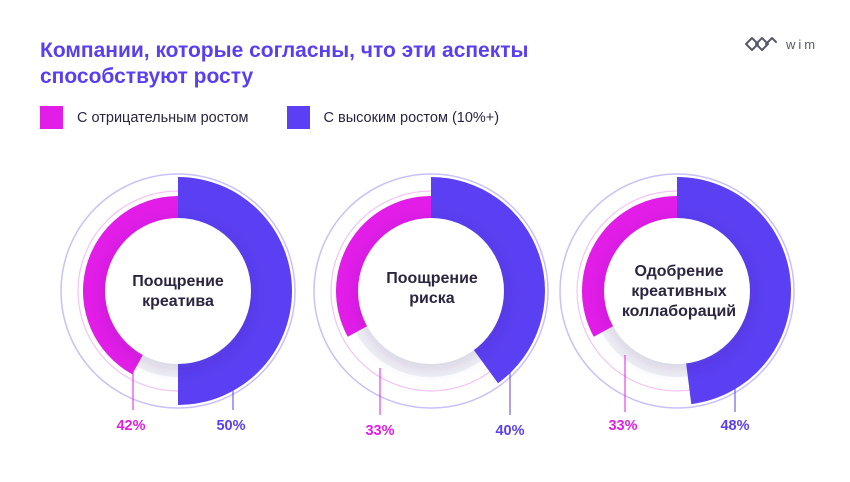 The width and height of the screenshot is (850, 482). What do you see at coordinates (735, 426) in the screenshot?
I see `chart-3-high-value: 48%` at bounding box center [735, 426].